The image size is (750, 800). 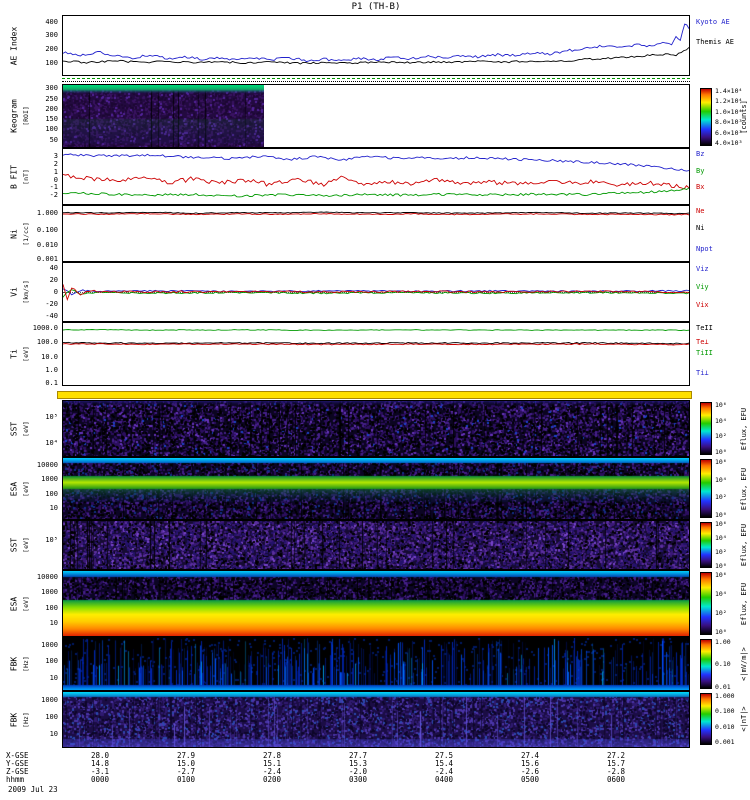 What do you see at coordinates (51, 21) in the screenshot?
I see `y-tick-label: 400` at bounding box center [51, 21].